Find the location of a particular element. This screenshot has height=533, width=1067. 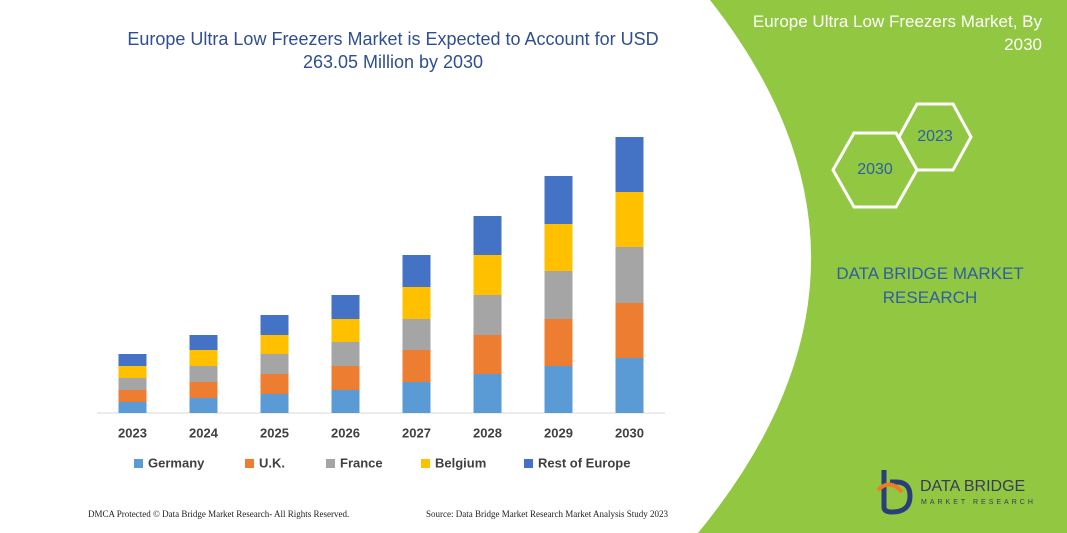

legend-label: Belgium is located at coordinates (460, 462).